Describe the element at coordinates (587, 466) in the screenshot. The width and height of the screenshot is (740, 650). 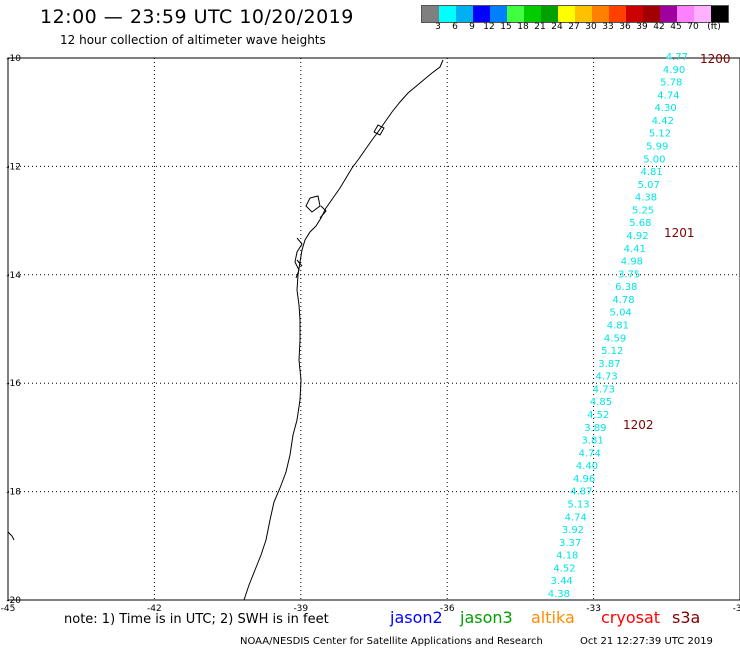
I see `wave-height-label: 4.40` at that location.